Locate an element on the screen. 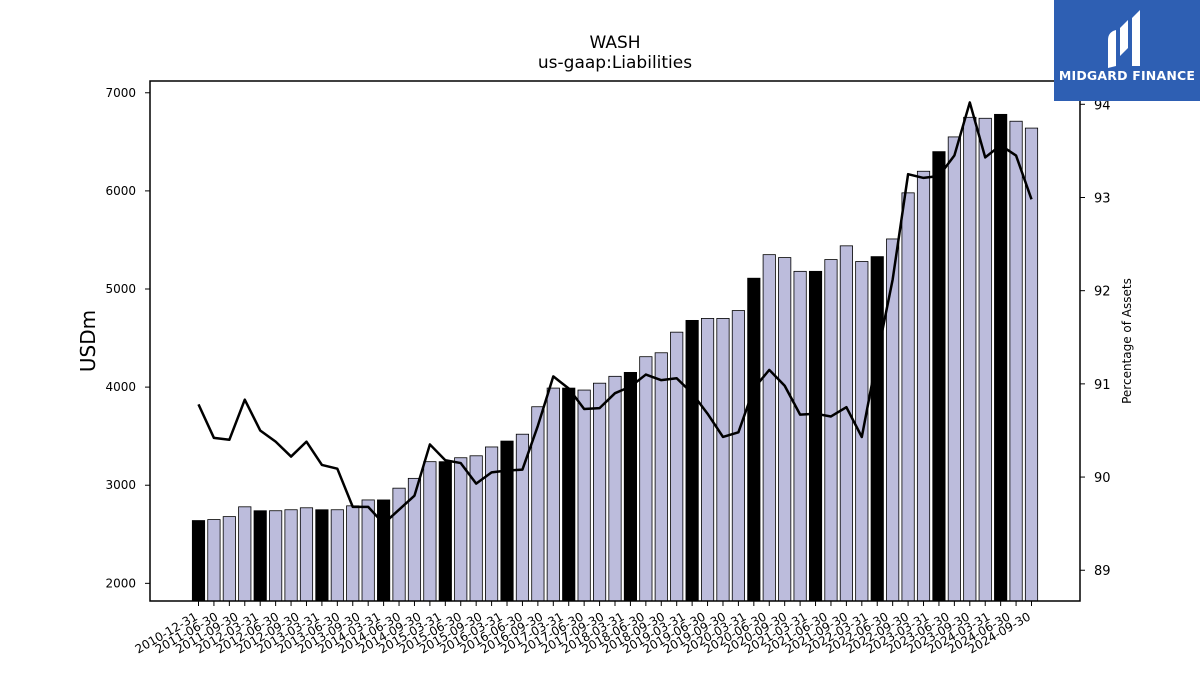  y2-tick-label: 90 is located at coordinates (1102, 478).